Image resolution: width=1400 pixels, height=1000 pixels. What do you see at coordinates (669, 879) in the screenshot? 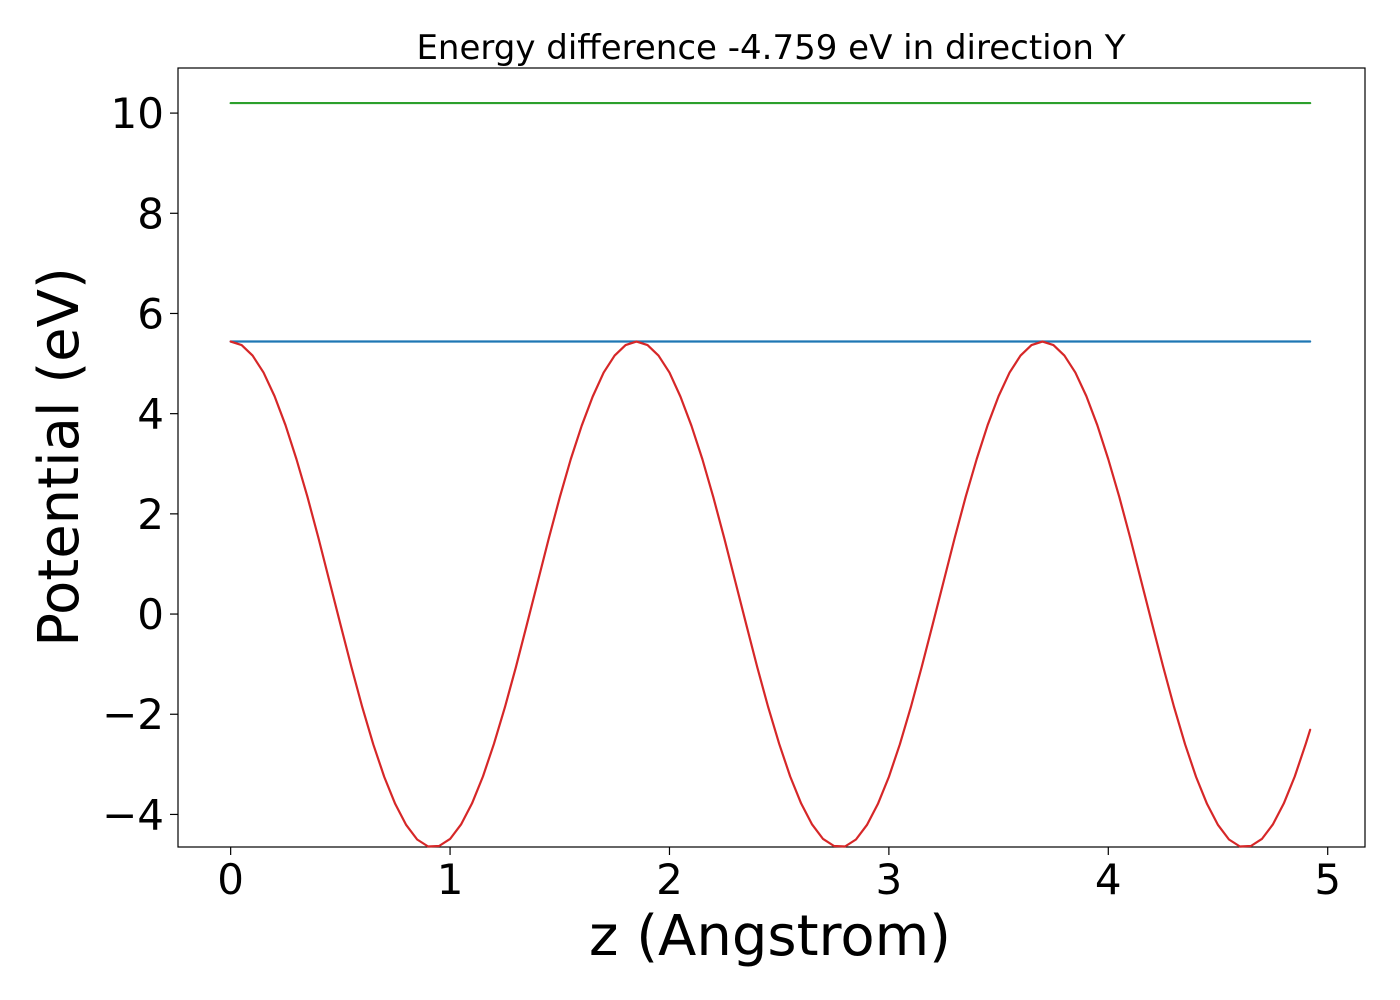
I see `x-tick-label: 2` at bounding box center [669, 879].